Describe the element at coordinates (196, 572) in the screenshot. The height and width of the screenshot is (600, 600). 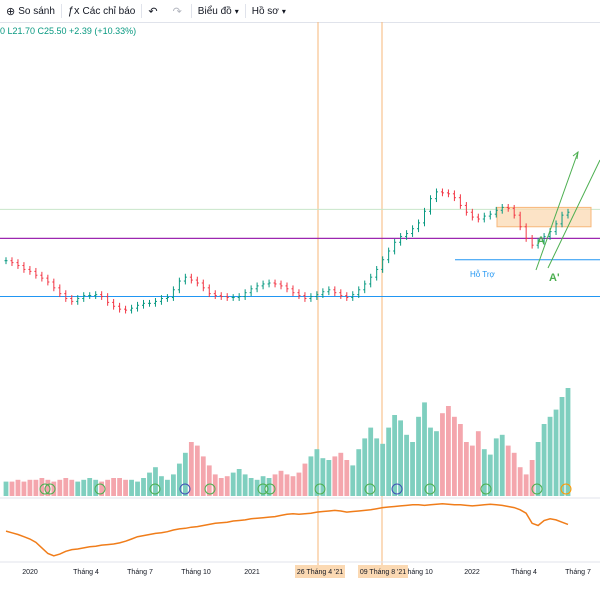
I see `x-axis-label: Tháng 10` at that location.